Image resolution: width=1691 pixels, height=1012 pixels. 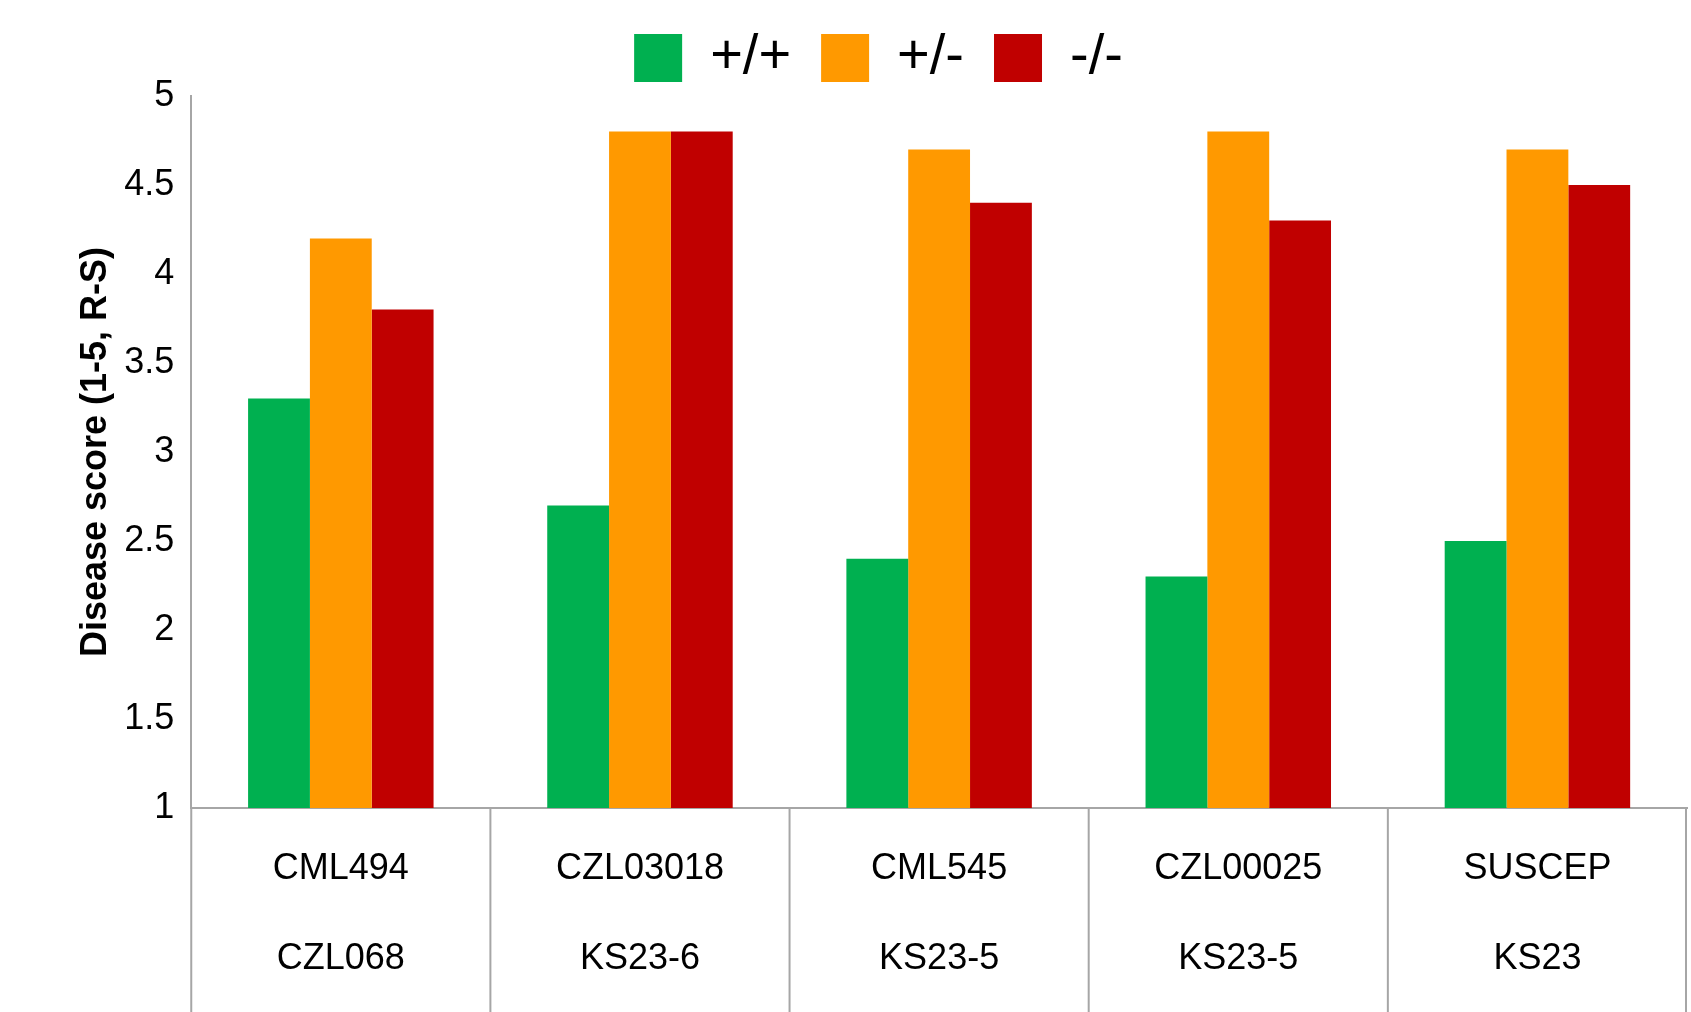 What do you see at coordinates (164, 93) in the screenshot?
I see `y-tick-label: 5` at bounding box center [164, 93].